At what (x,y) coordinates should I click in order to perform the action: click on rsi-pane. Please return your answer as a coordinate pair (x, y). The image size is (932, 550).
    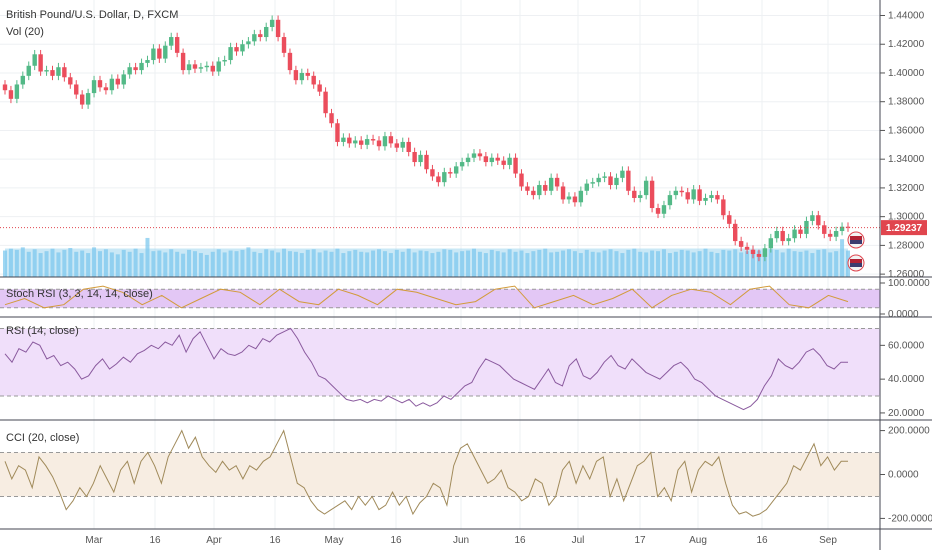
    Looking at the image, I should click on (440, 369).